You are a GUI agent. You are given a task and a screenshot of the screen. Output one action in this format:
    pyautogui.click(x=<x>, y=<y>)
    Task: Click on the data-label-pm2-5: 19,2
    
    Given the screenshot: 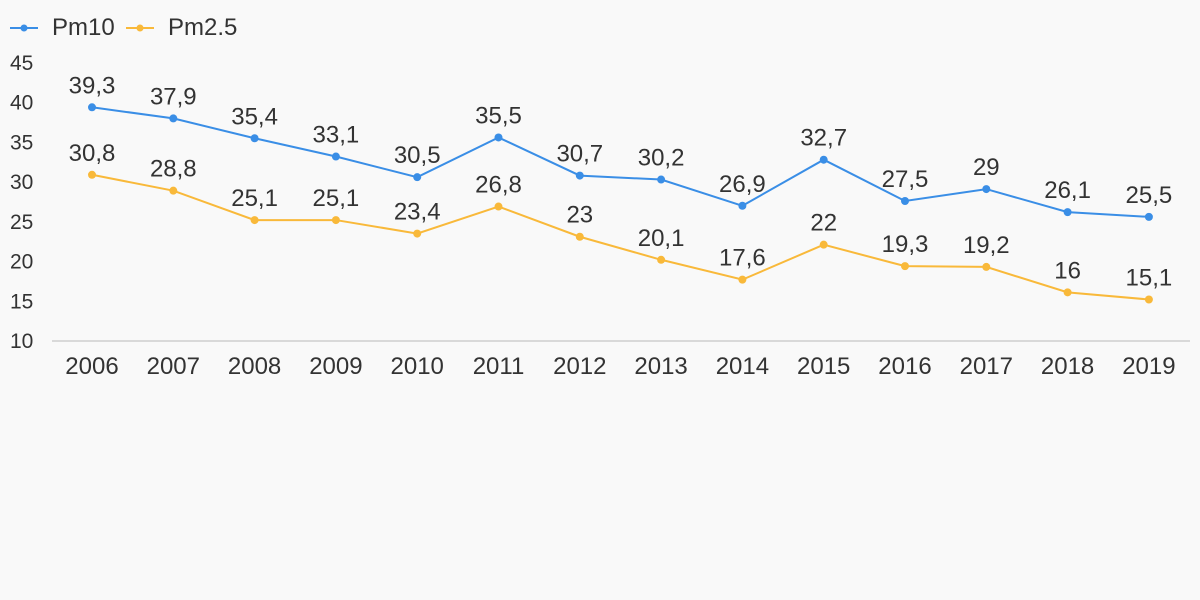 What is the action you would take?
    pyautogui.click(x=986, y=245)
    